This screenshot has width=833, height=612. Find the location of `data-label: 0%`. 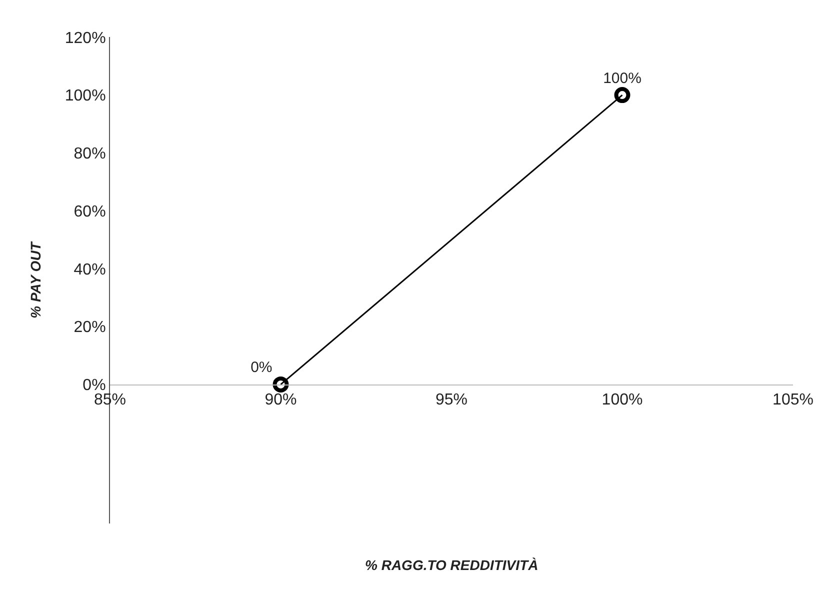

data-label: 0% is located at coordinates (261, 367).